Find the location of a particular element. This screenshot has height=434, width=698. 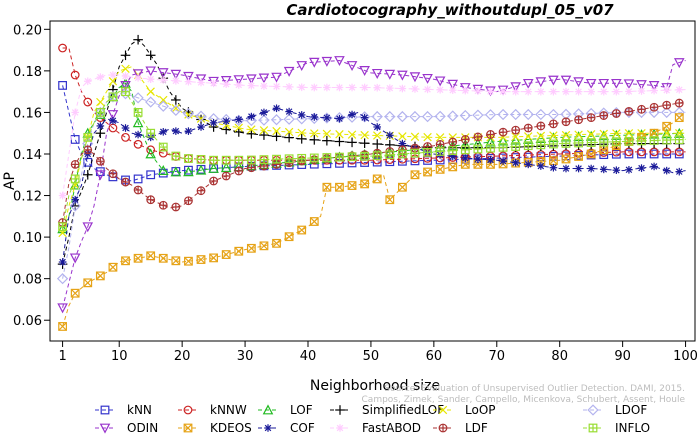

y-tick-label: 0.12 is located at coordinates (27, 197).